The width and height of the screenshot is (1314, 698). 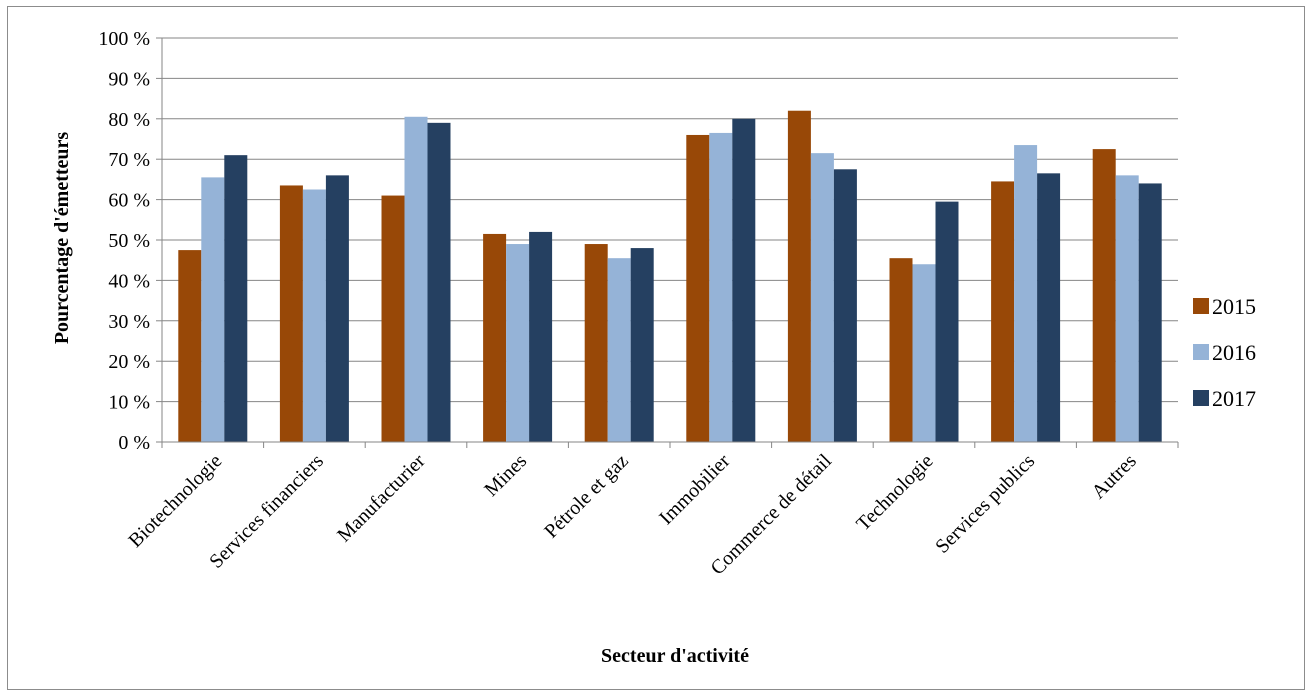 What do you see at coordinates (129, 241) in the screenshot?
I see `y-tick-label: 50 %` at bounding box center [129, 241].